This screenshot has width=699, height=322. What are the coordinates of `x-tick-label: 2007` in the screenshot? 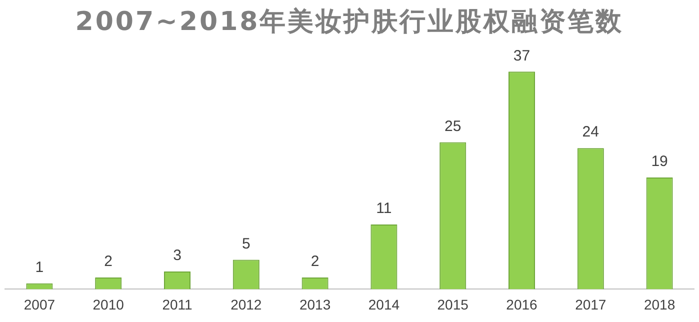 It's located at (40, 304).